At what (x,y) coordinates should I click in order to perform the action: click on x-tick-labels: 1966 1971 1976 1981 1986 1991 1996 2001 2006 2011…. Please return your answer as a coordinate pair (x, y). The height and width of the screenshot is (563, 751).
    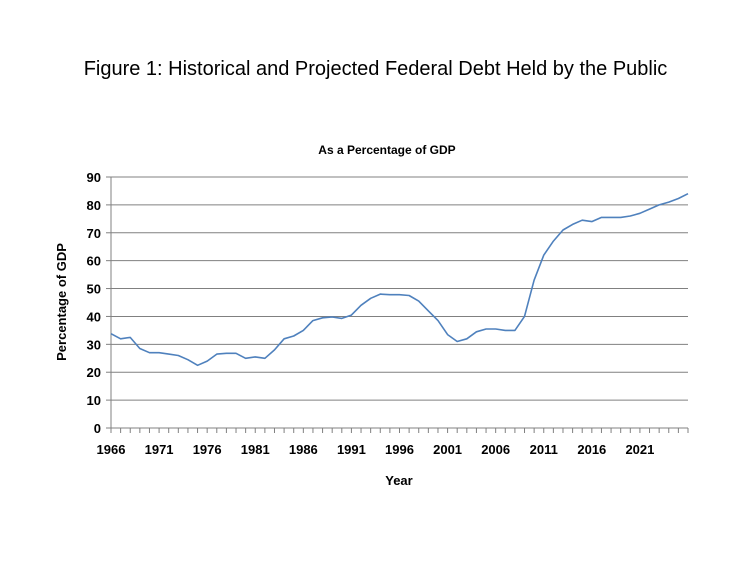
    Looking at the image, I should click on (393, 442).